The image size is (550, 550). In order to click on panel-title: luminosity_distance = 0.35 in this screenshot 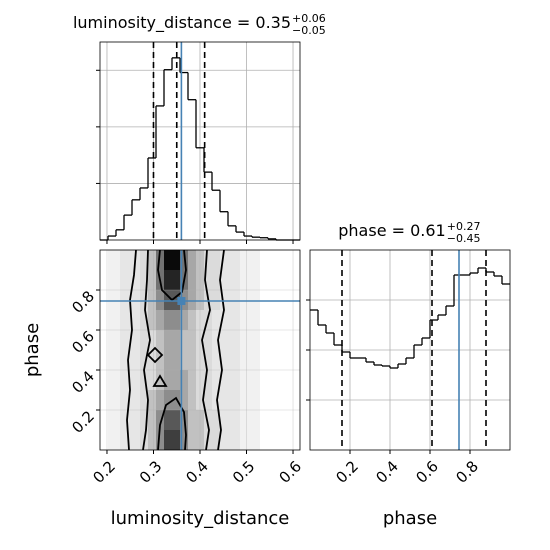, I will do `click(182, 23)`.